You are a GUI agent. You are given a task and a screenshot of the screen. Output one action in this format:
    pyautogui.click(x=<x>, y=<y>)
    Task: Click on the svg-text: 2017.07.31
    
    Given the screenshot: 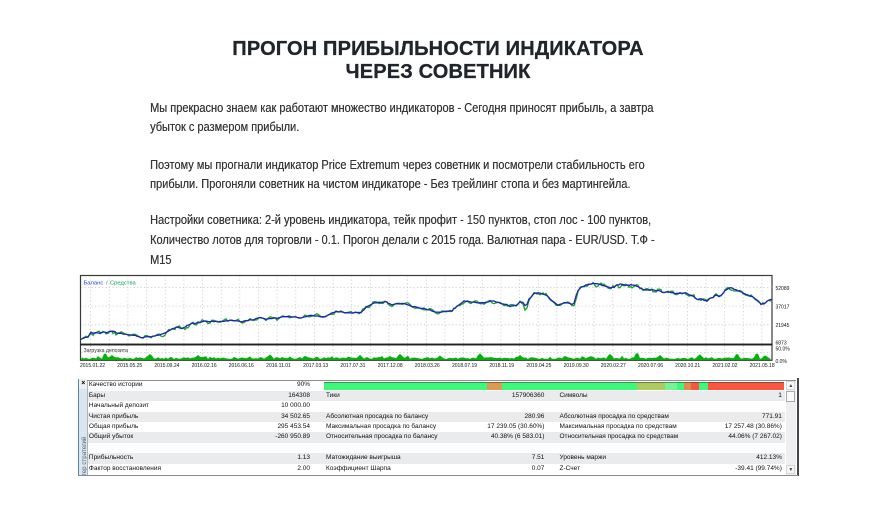 What is the action you would take?
    pyautogui.click(x=352, y=366)
    